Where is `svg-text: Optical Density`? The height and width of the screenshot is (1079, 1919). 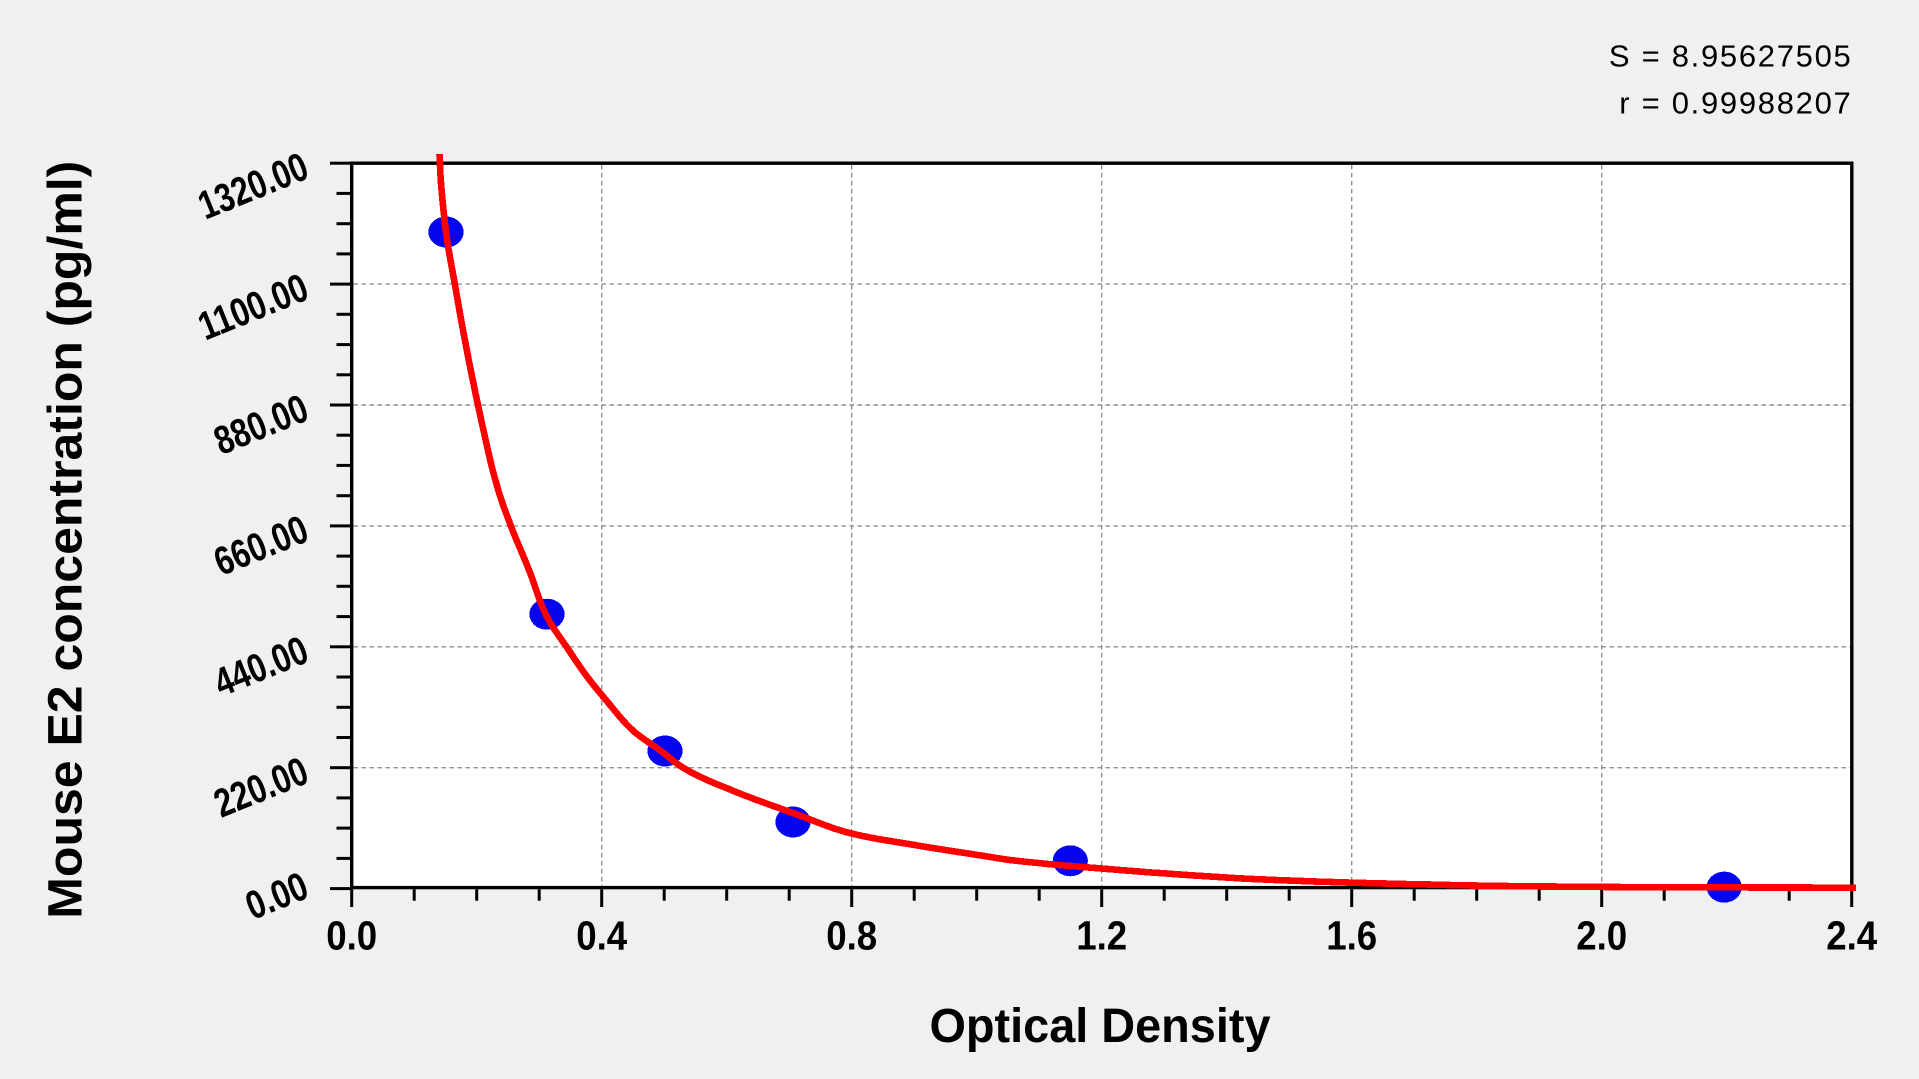 svg-text: Optical Density is located at coordinates (1100, 1026).